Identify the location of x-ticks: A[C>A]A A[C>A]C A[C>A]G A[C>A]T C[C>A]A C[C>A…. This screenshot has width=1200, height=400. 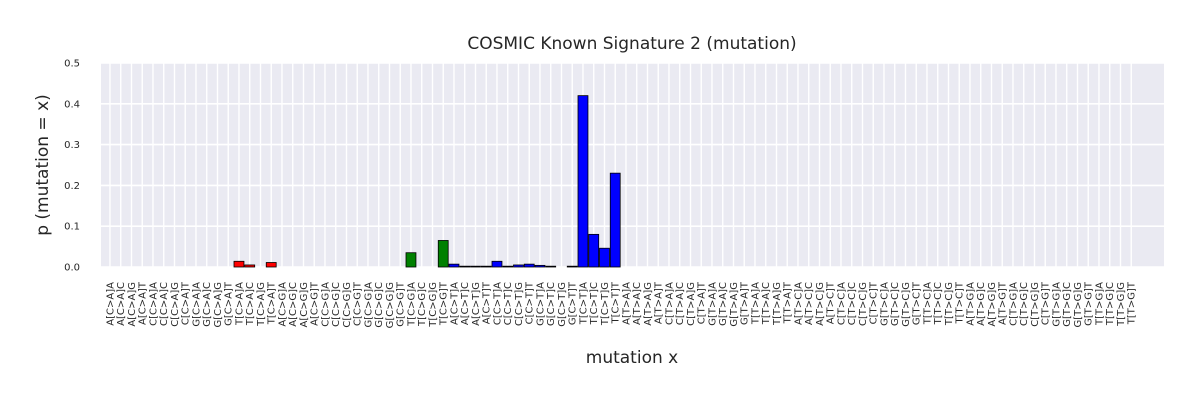
(621, 304).